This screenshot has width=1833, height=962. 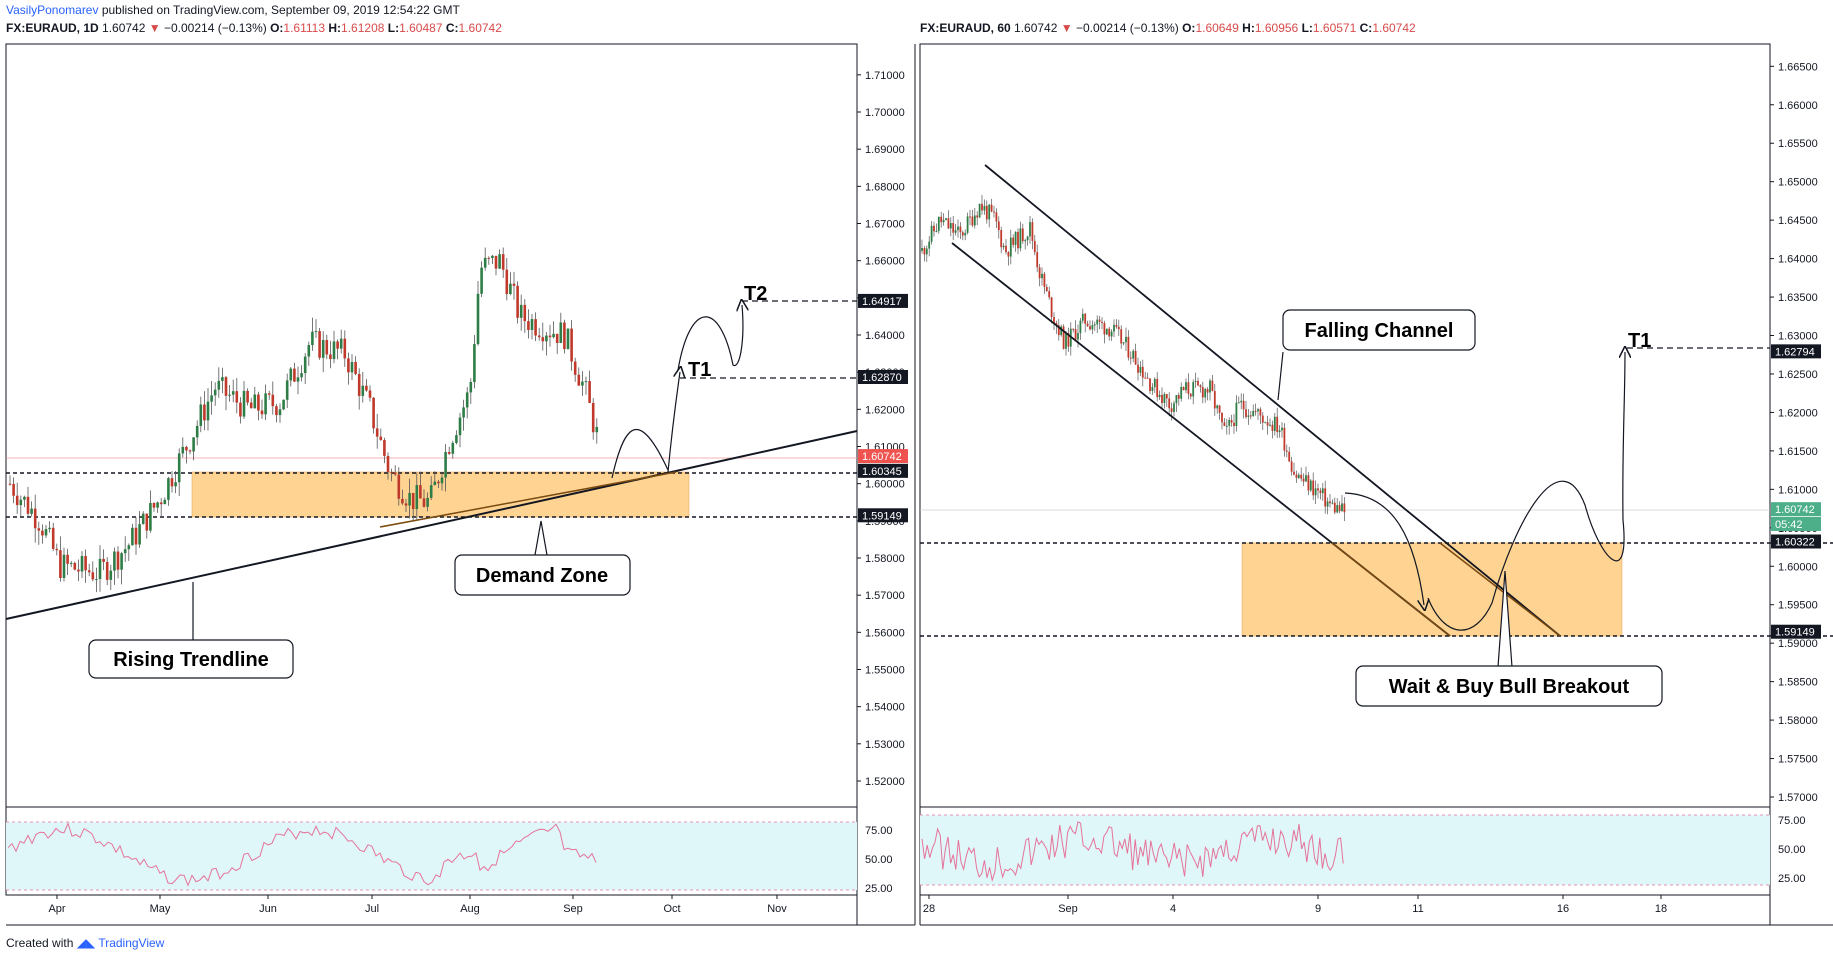 What do you see at coordinates (52, 28) in the screenshot?
I see `left-symbol: FX:EURAUD, 1D` at bounding box center [52, 28].